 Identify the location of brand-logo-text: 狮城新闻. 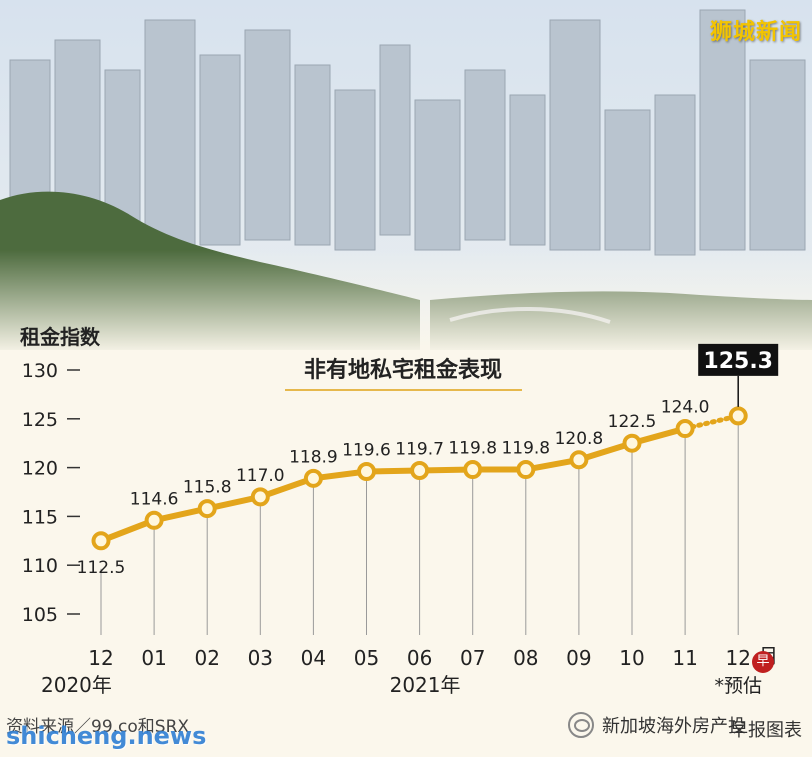
(755, 32).